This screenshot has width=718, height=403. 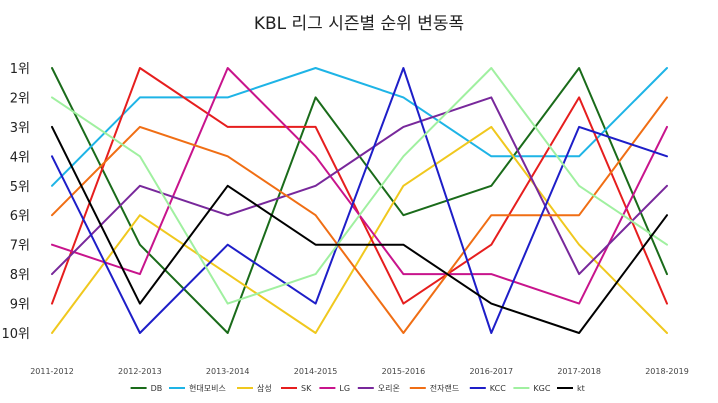 I want to click on legend-item: 현대모비스, so click(x=197, y=388).